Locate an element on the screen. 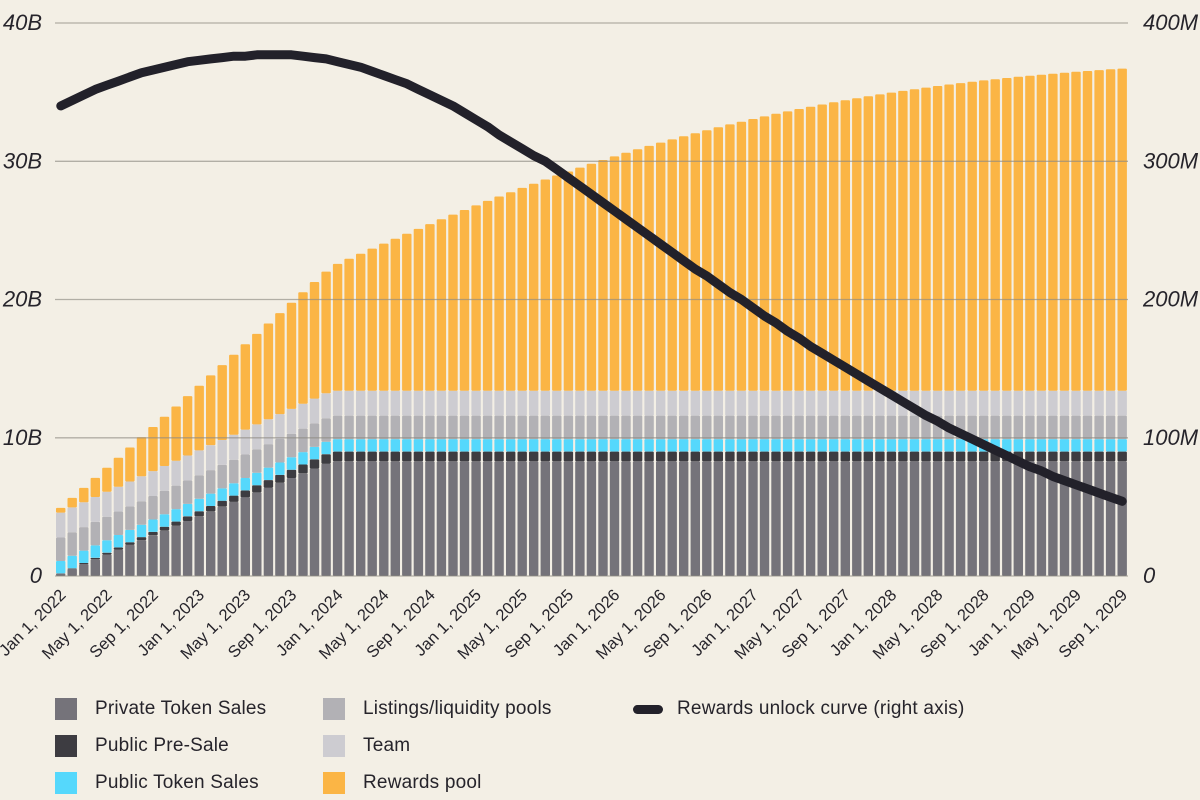 The image size is (1200, 800). legend-item-public-pre-sale: Public Pre-Sale is located at coordinates (160, 746).